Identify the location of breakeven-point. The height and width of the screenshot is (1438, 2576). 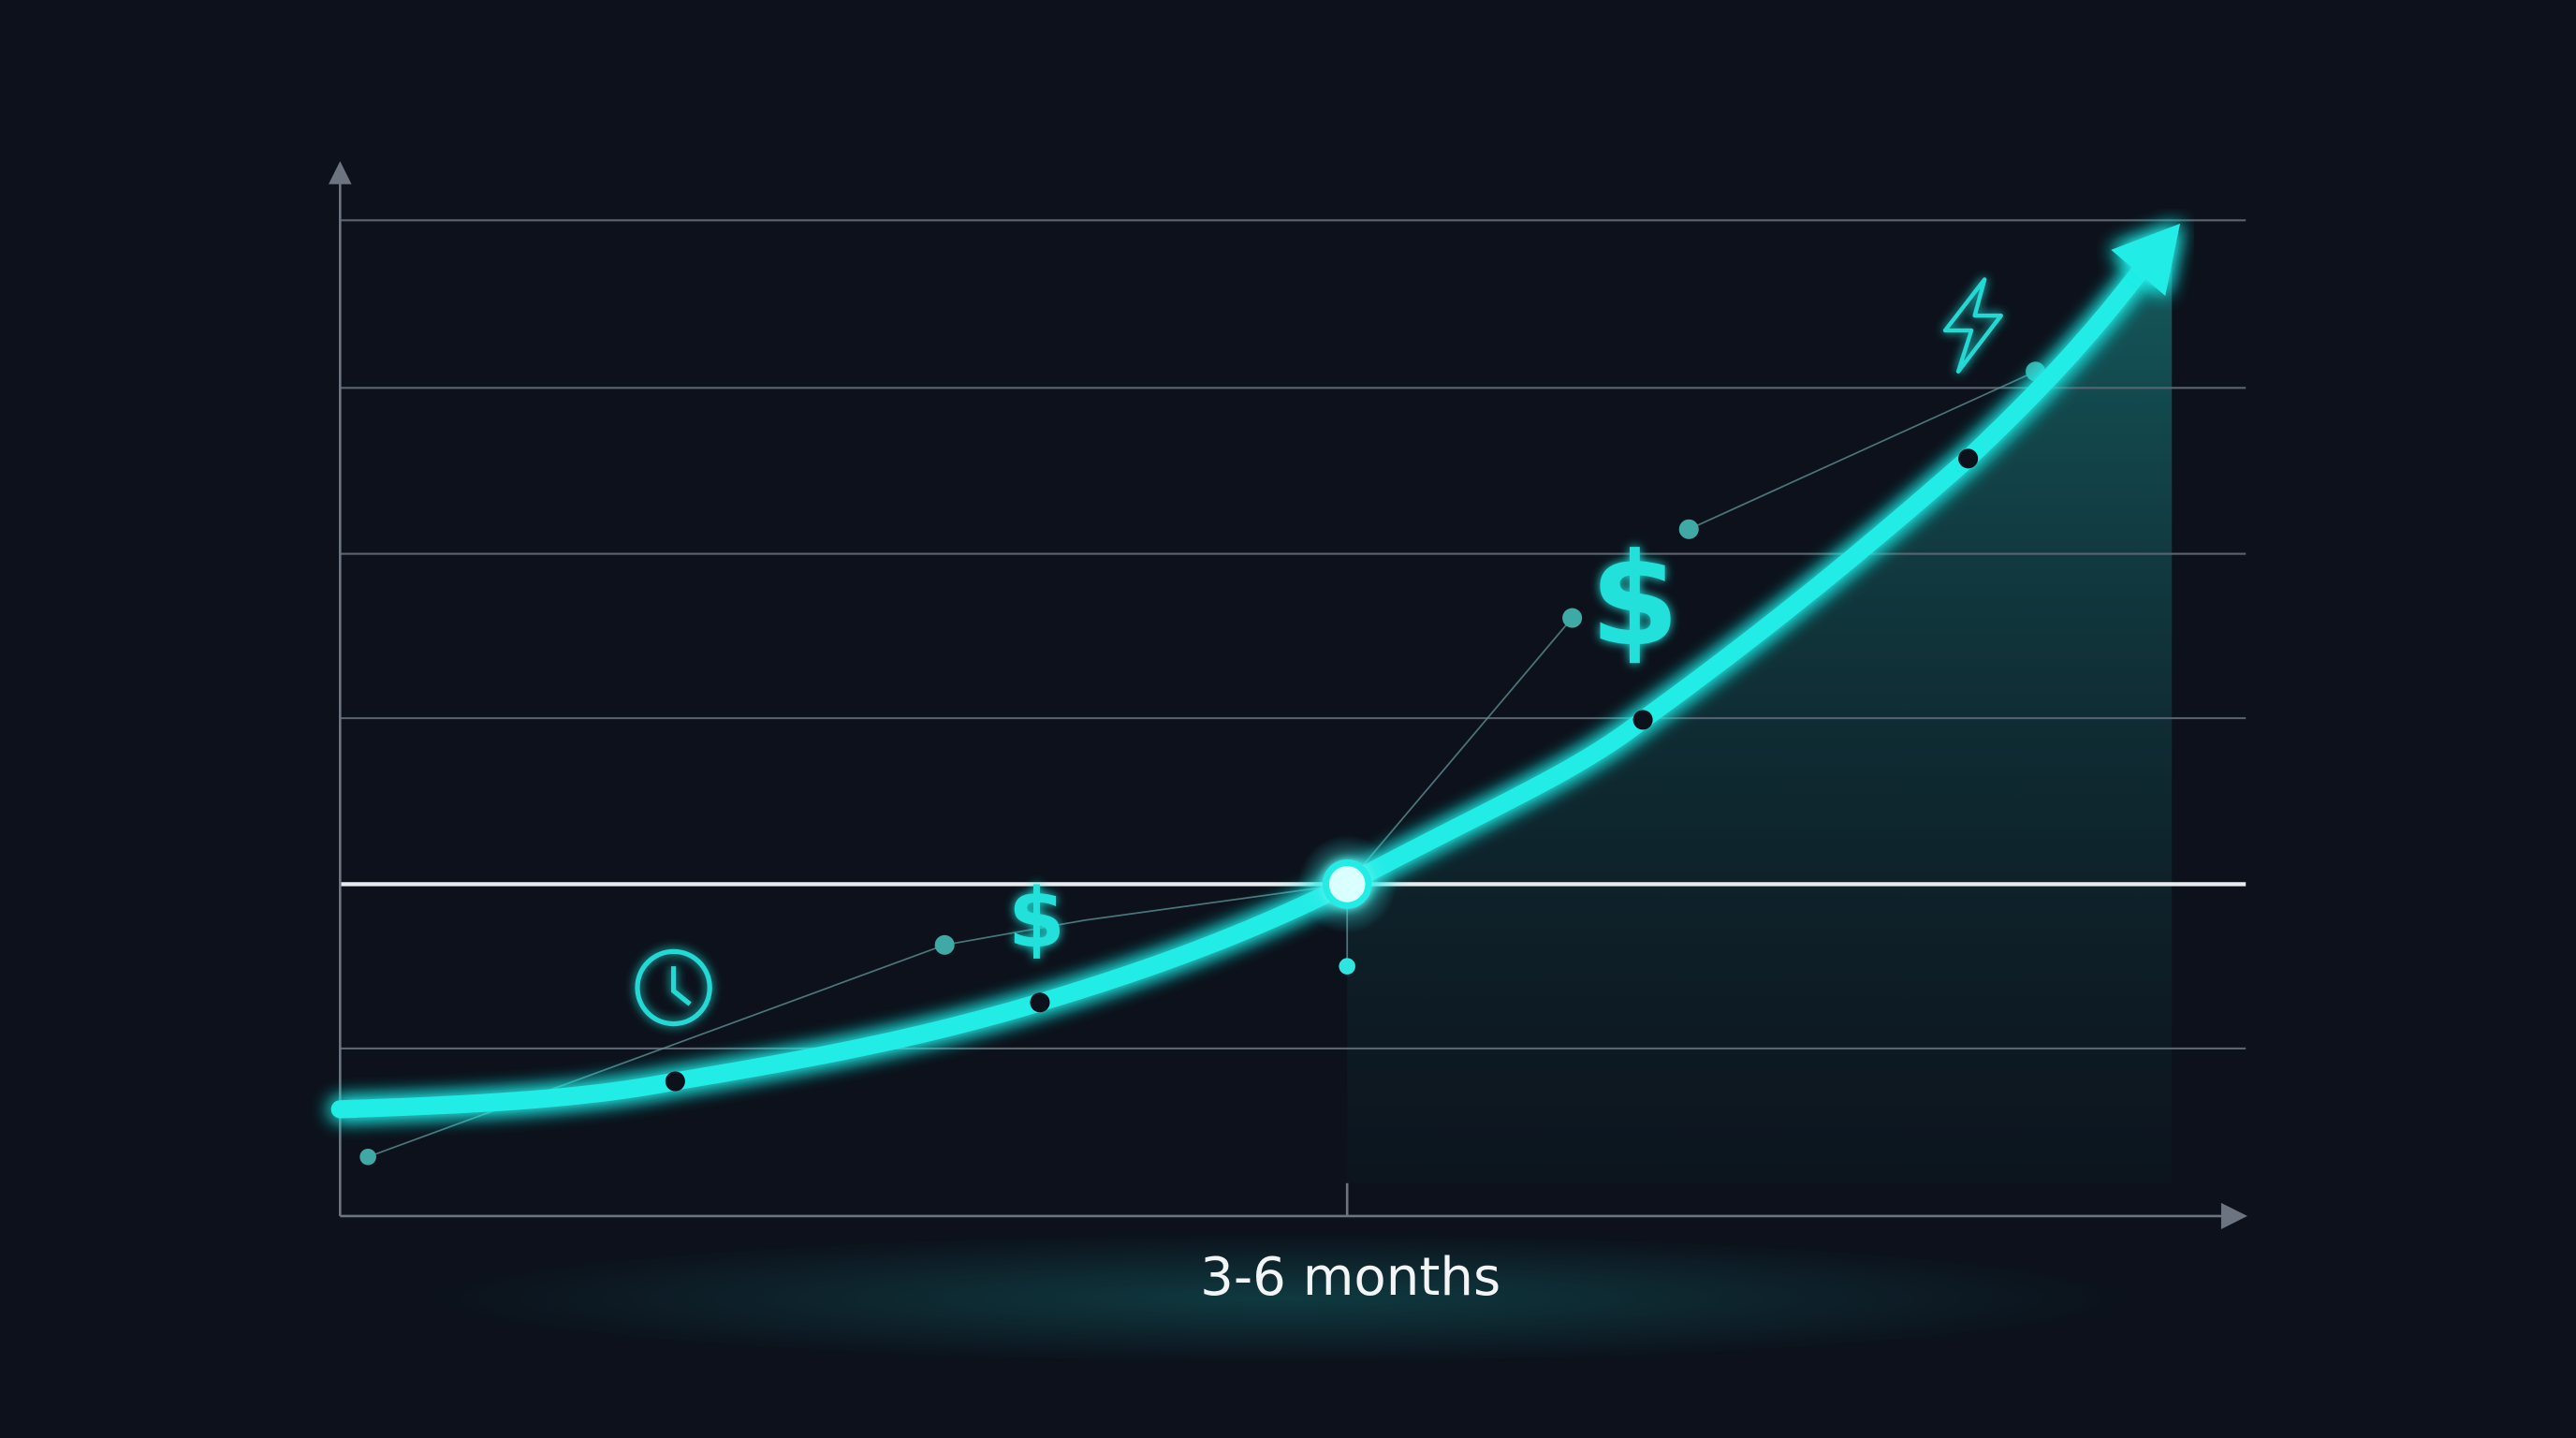
(1347, 884).